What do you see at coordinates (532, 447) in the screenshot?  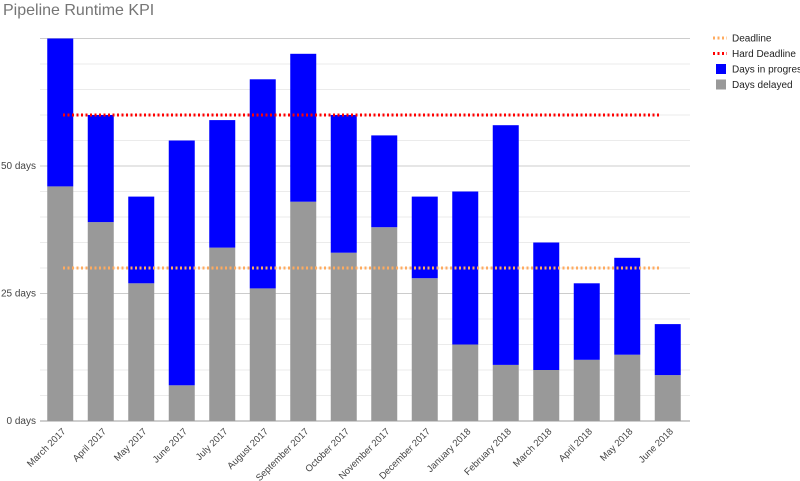 I see `x-tick-label: March 2018` at bounding box center [532, 447].